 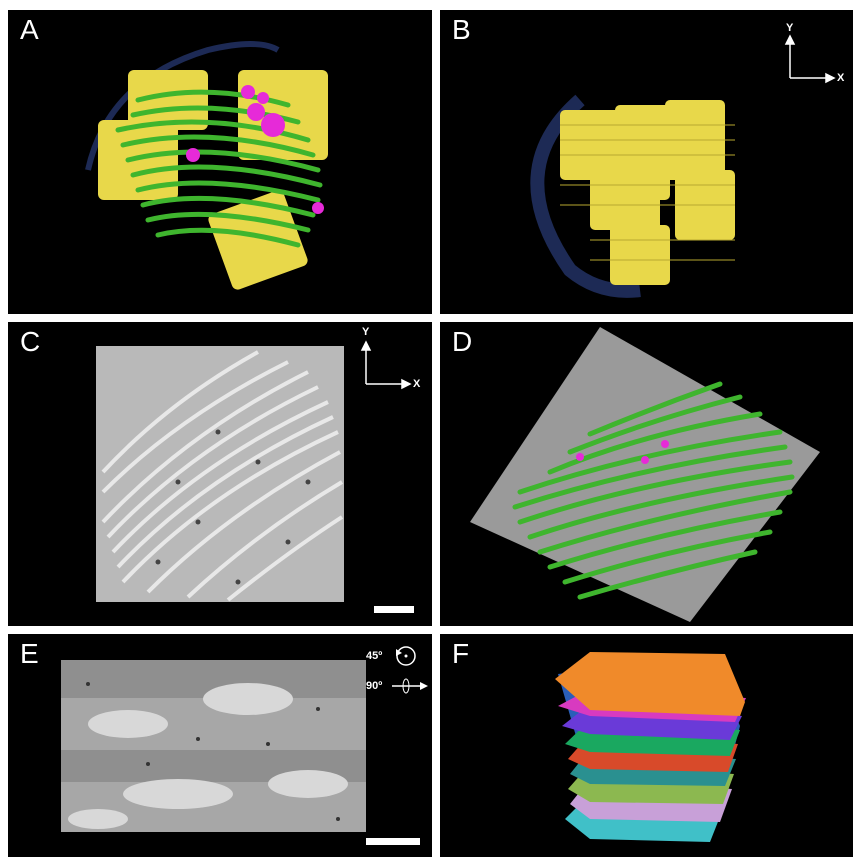 I want to click on rotation-45-label: 45º, so click(x=374, y=656).